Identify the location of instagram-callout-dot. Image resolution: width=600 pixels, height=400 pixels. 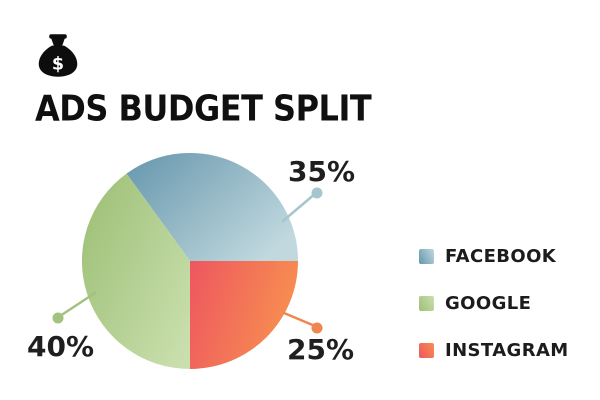
(317, 328).